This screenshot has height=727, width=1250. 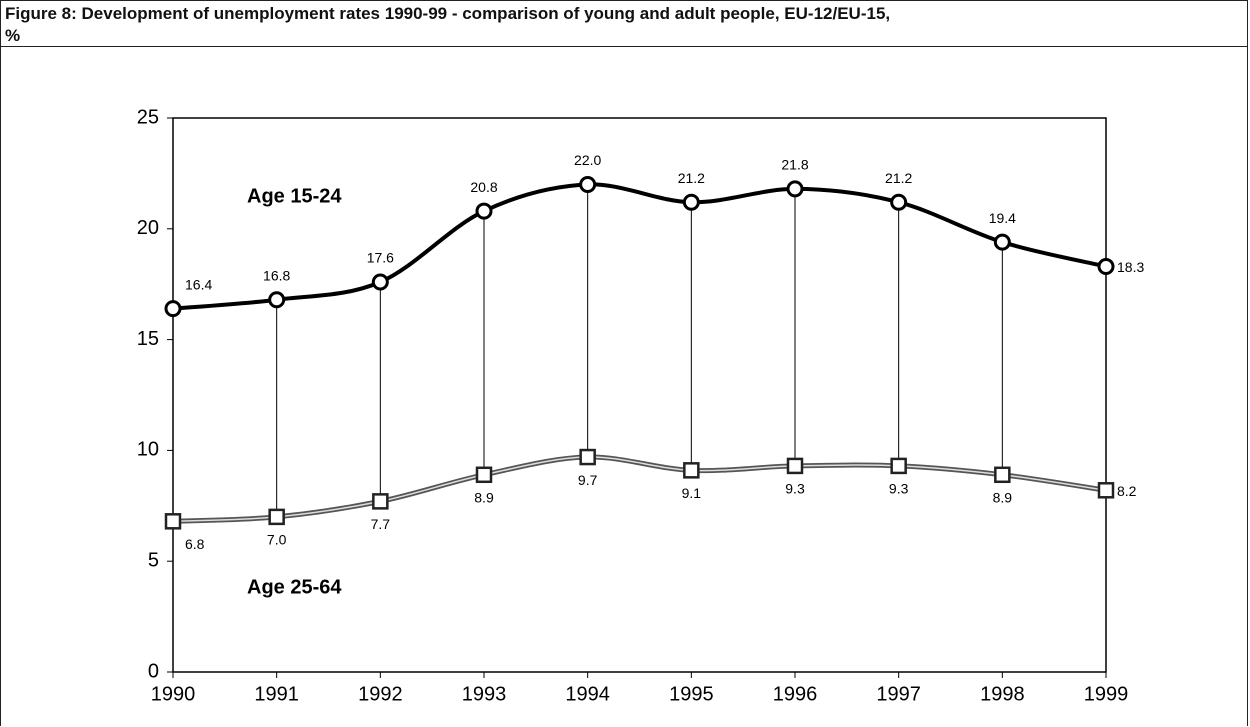 What do you see at coordinates (898, 694) in the screenshot?
I see `x-tick-label: 1997` at bounding box center [898, 694].